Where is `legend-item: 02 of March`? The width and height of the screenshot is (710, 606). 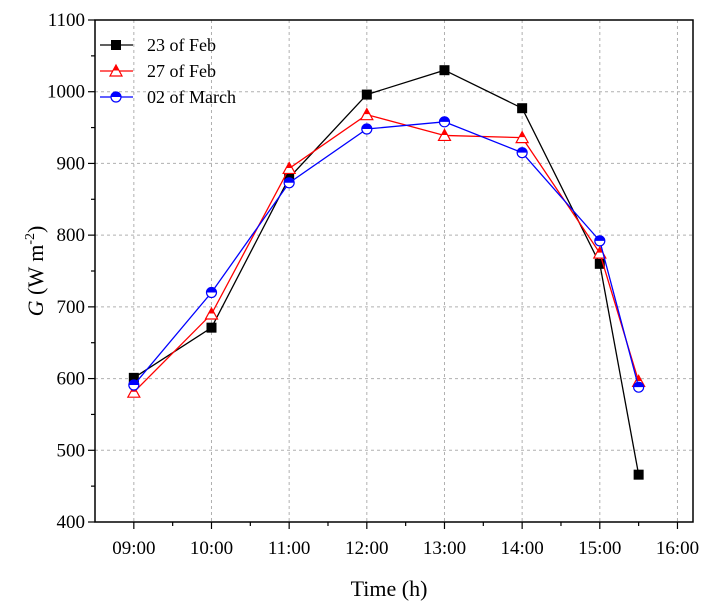
legend-item: 02 of March is located at coordinates (168, 97).